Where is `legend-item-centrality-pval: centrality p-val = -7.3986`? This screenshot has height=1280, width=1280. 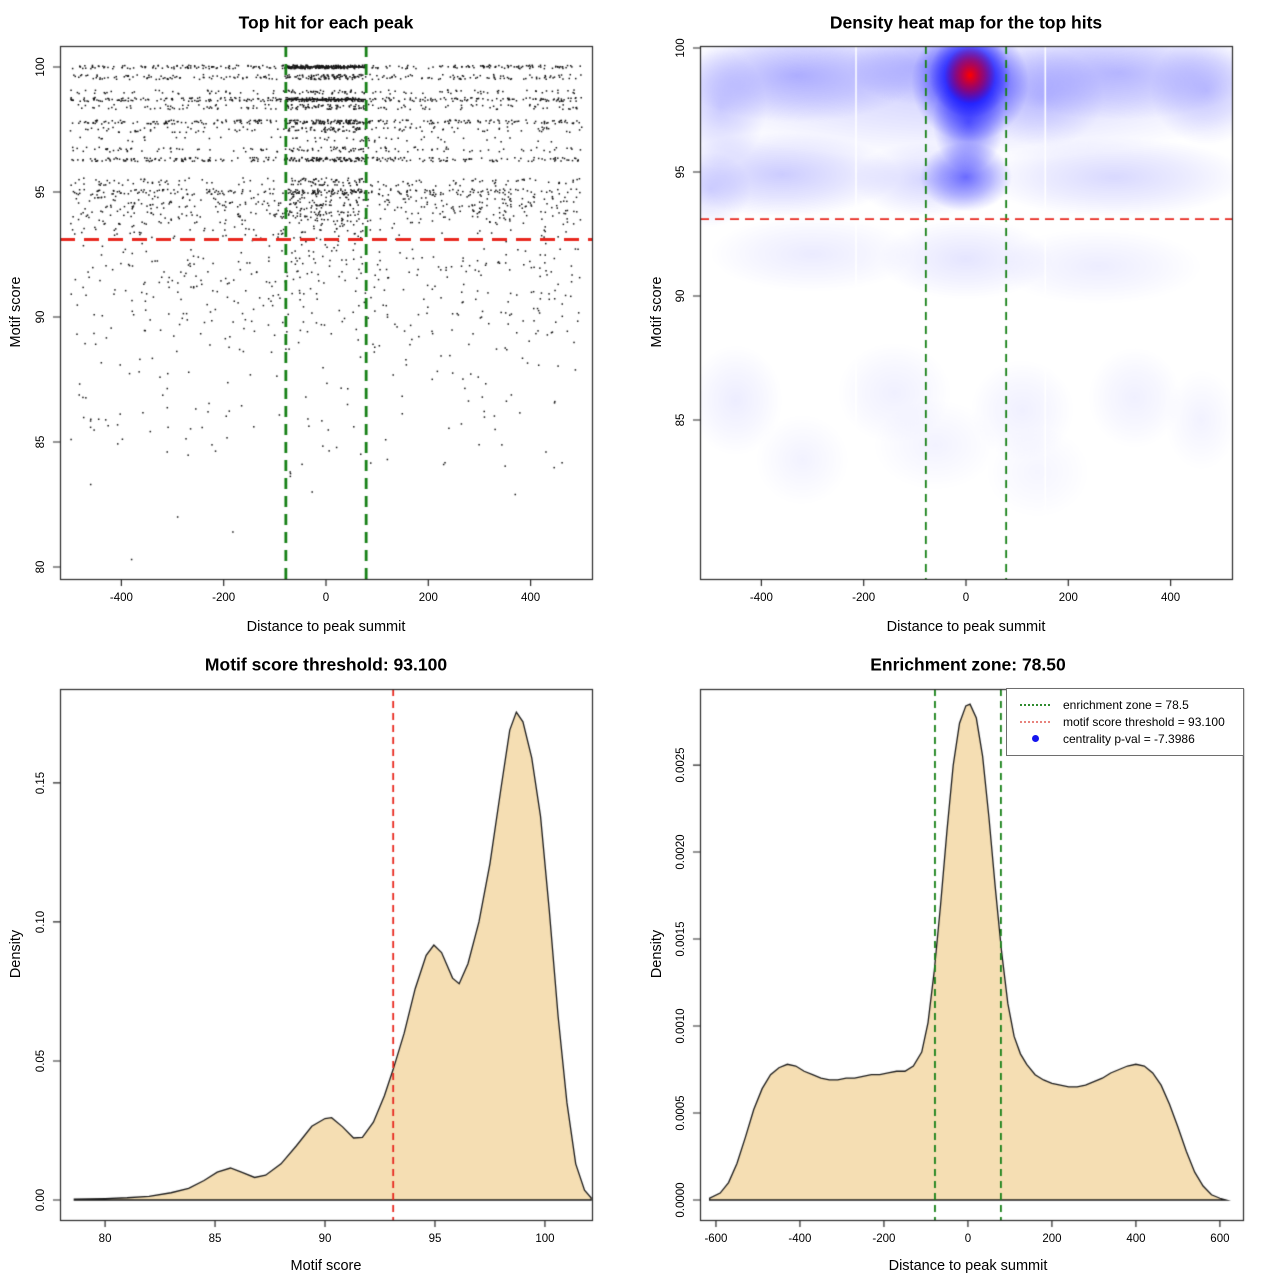 legend-item-centrality-pval: centrality p-val = -7.3986 is located at coordinates (1129, 738).